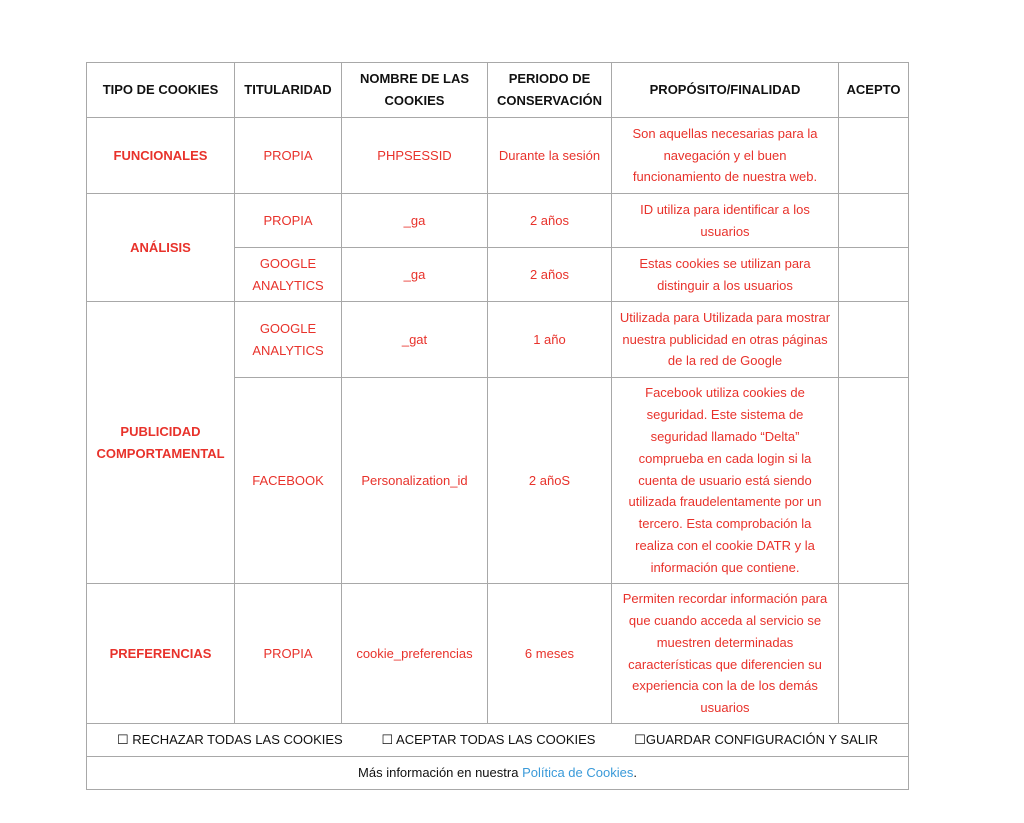 The width and height of the screenshot is (1024, 823). I want to click on cookie-period: 6 meses, so click(549, 653).